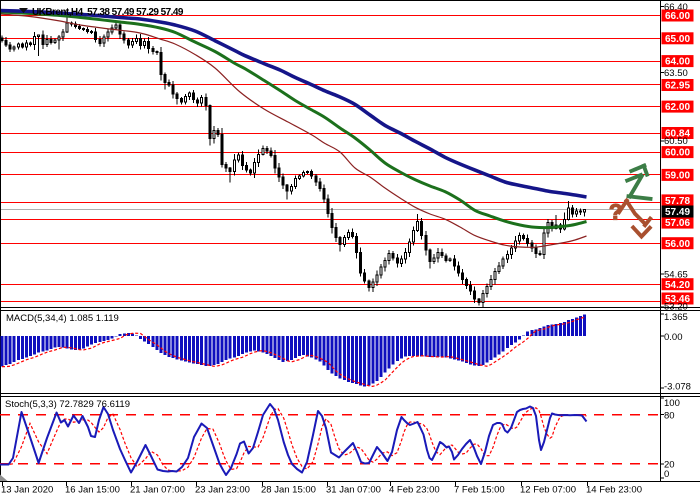  I want to click on svg-text: 56.00, so click(677, 244).